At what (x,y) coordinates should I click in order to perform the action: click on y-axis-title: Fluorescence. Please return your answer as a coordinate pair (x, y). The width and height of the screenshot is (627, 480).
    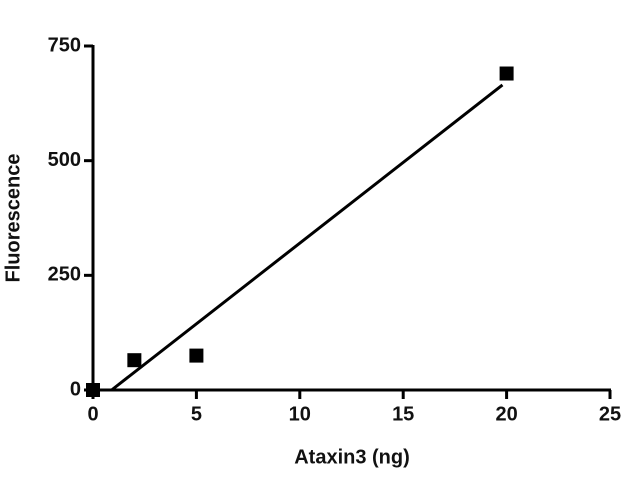
    Looking at the image, I should click on (13, 218).